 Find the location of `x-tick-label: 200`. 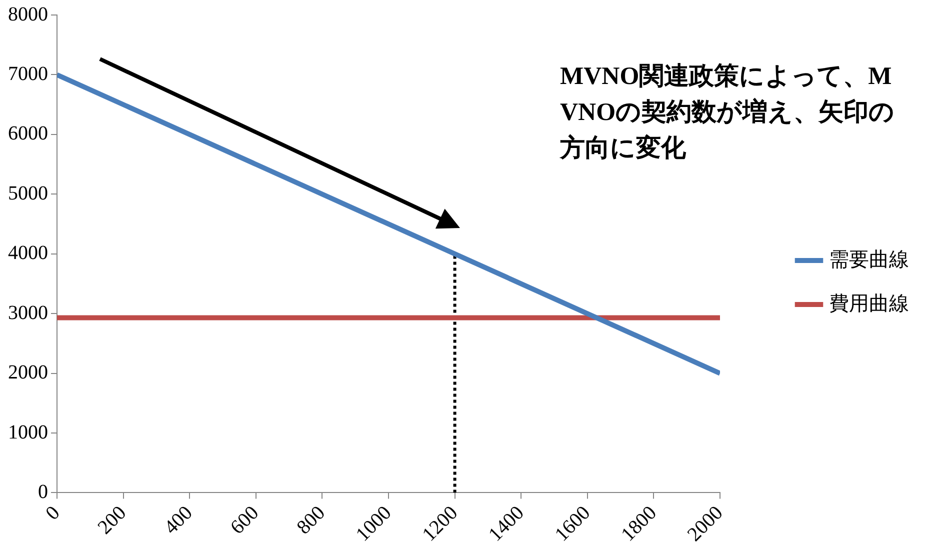

x-tick-label: 200 is located at coordinates (112, 520).